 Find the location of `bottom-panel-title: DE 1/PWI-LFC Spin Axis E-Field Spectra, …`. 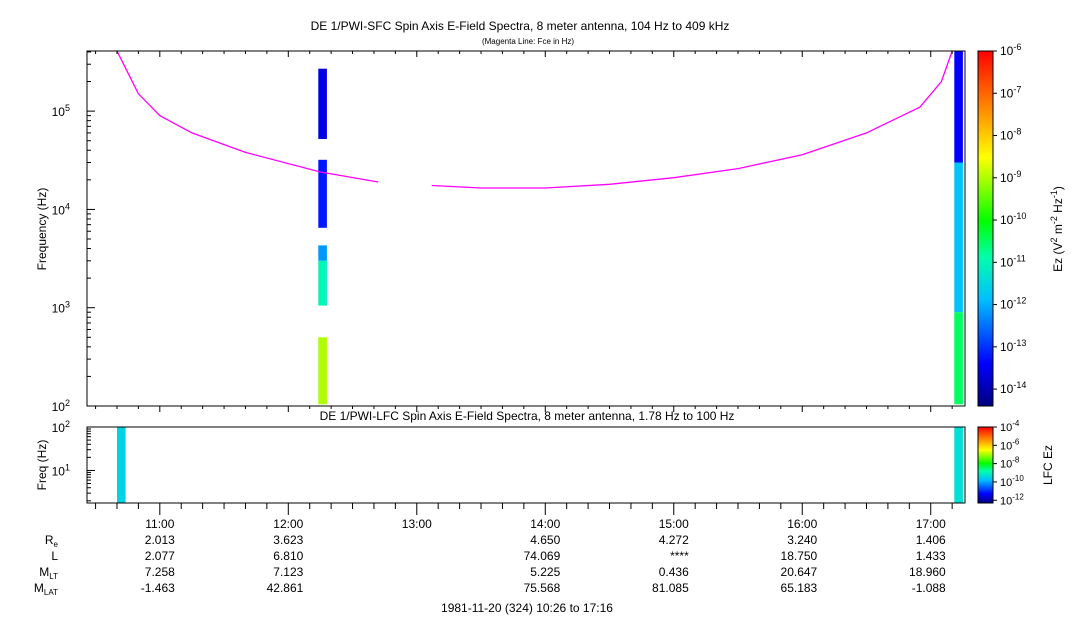

bottom-panel-title: DE 1/PWI-LFC Spin Axis E-Field Spectra, … is located at coordinates (527, 416).